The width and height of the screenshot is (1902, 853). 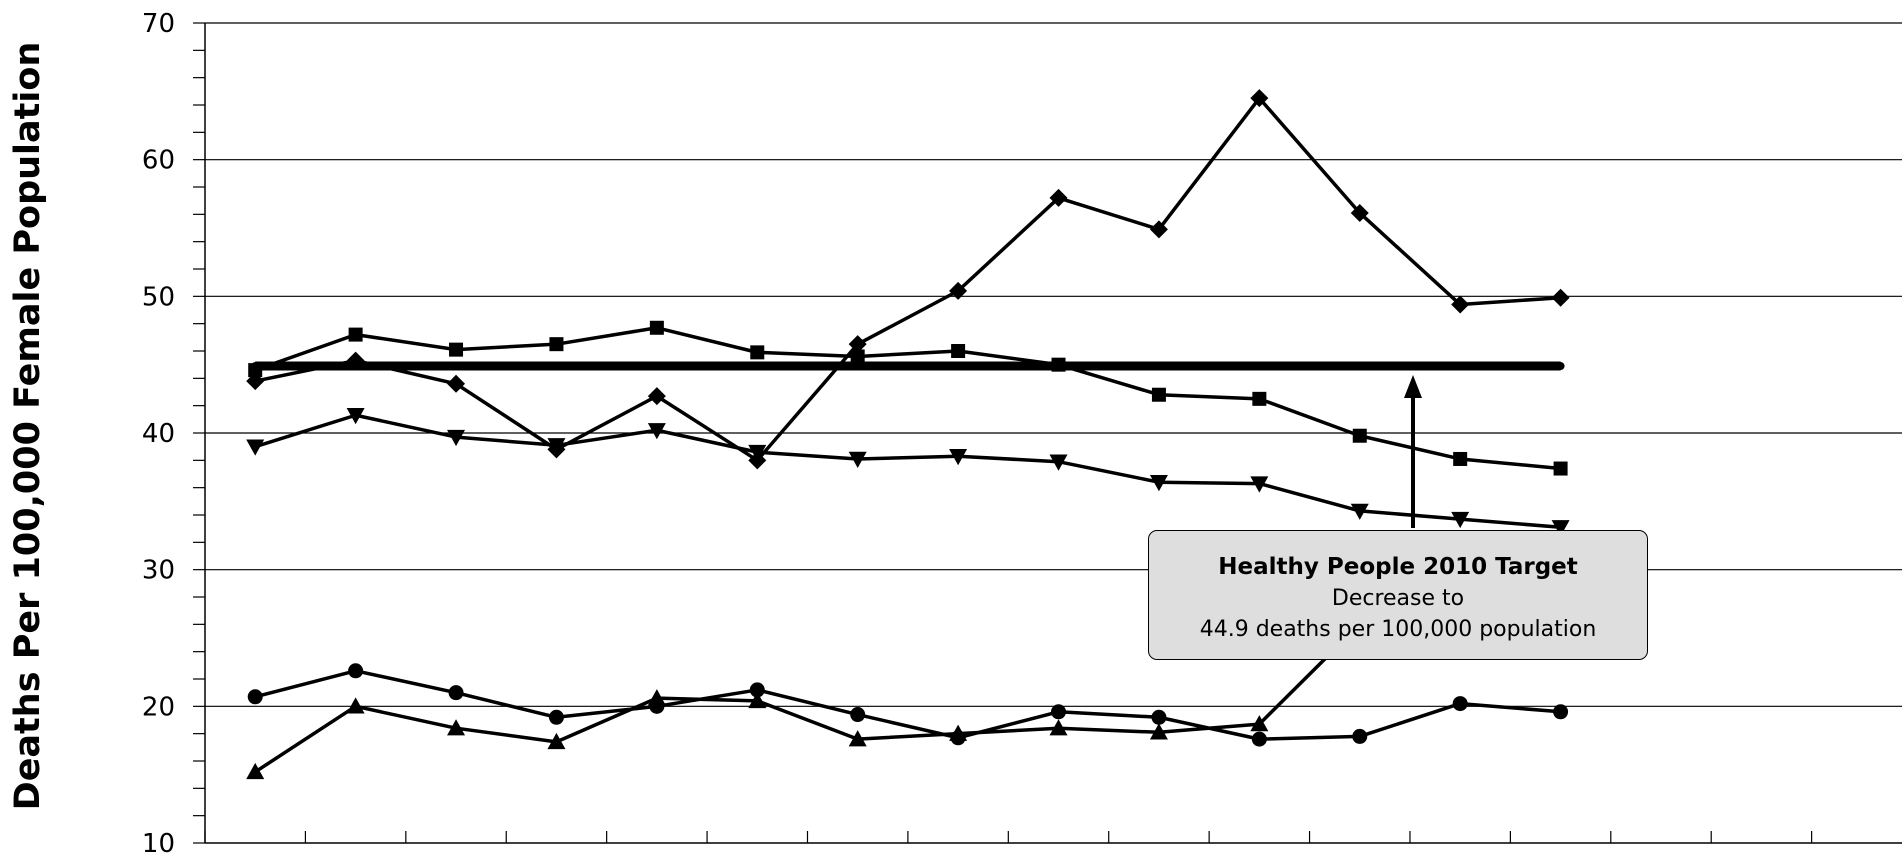 What do you see at coordinates (907, 705) in the screenshot?
I see `series-line-circle` at bounding box center [907, 705].